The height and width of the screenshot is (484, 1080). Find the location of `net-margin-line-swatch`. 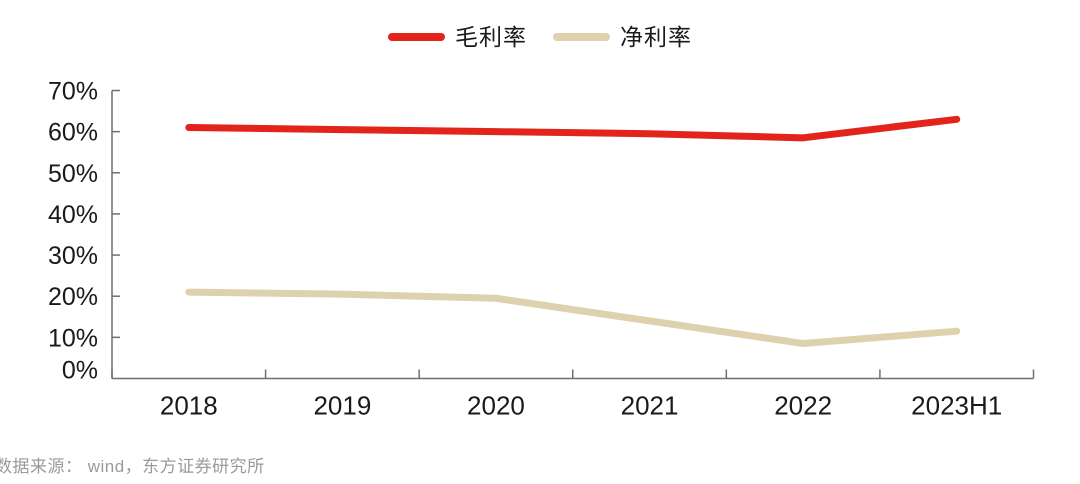

net-margin-line-swatch is located at coordinates (581, 37).